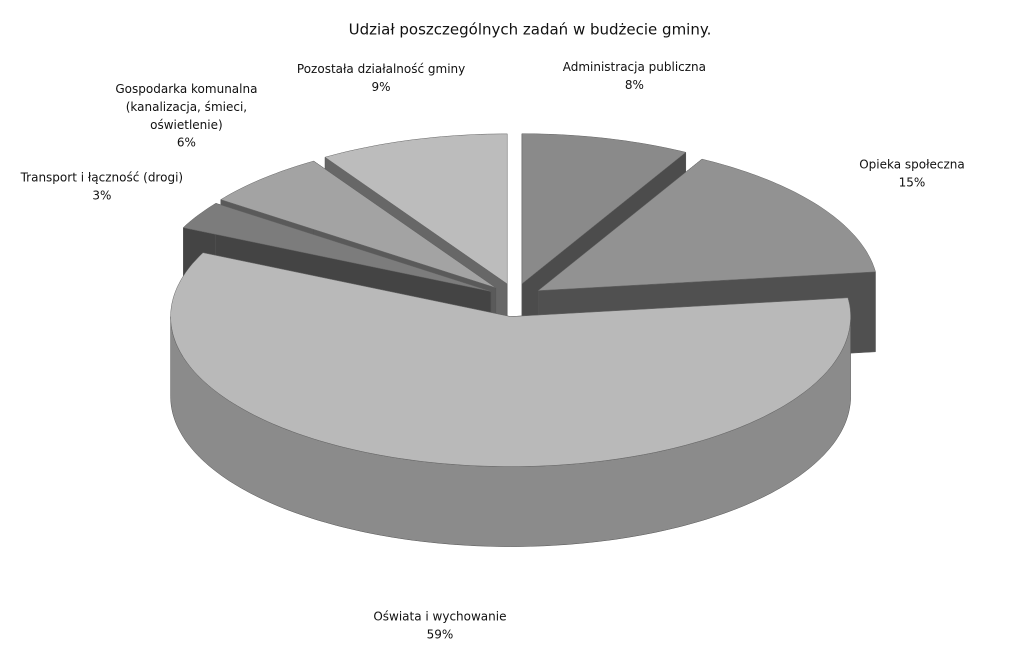 This screenshot has height=664, width=1019. What do you see at coordinates (439, 617) in the screenshot?
I see `slice-label: Oświata i wychowanie` at bounding box center [439, 617].